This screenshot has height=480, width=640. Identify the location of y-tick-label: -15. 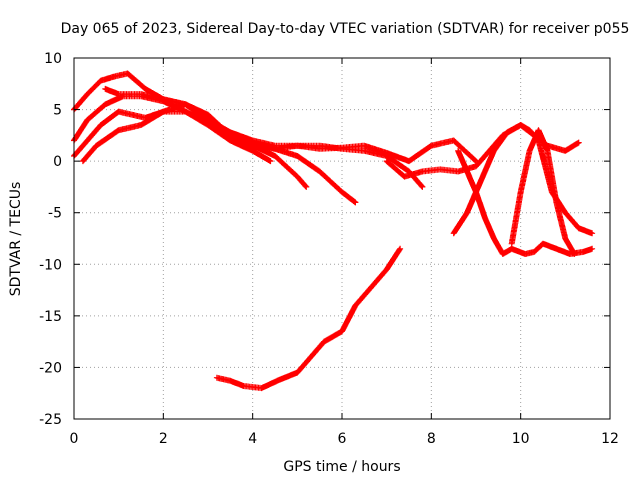
(50, 317).